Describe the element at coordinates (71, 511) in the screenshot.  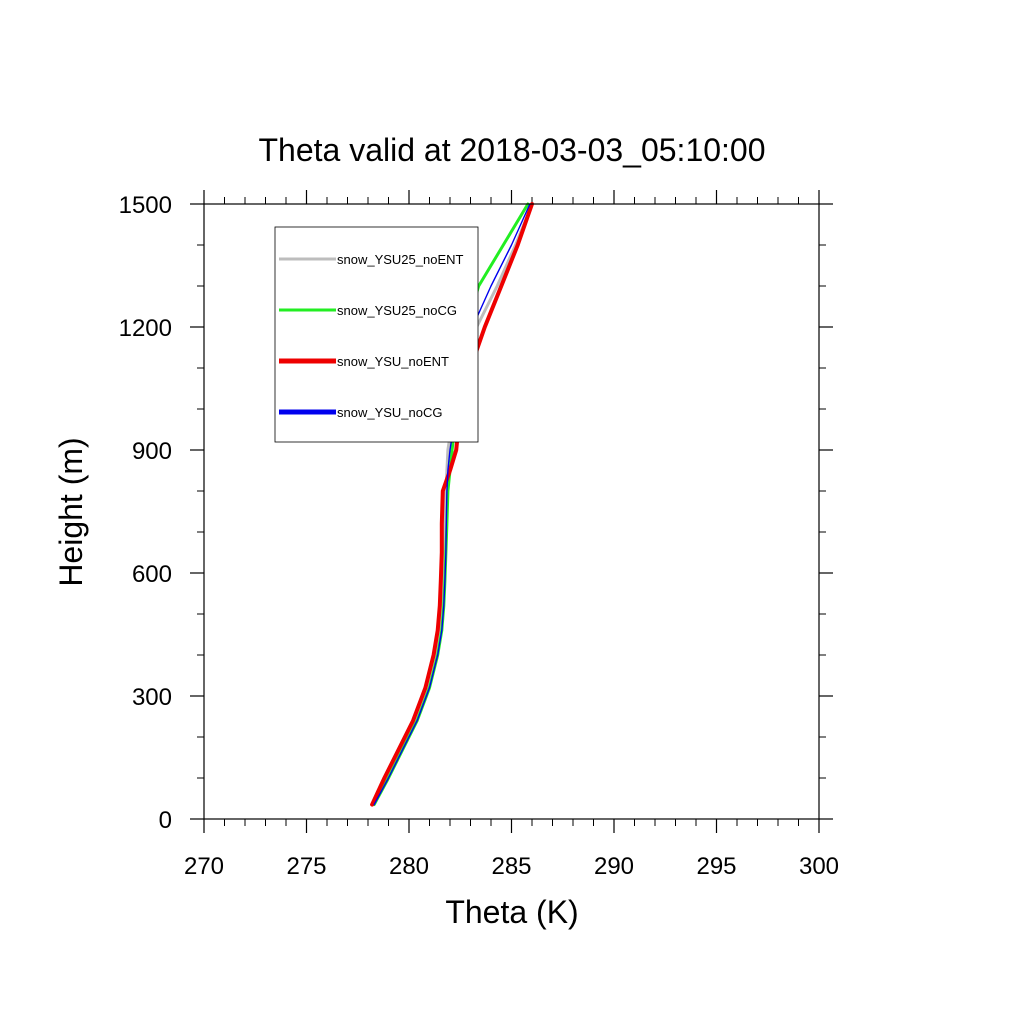
I see `y-axis-label: Height (m)` at that location.